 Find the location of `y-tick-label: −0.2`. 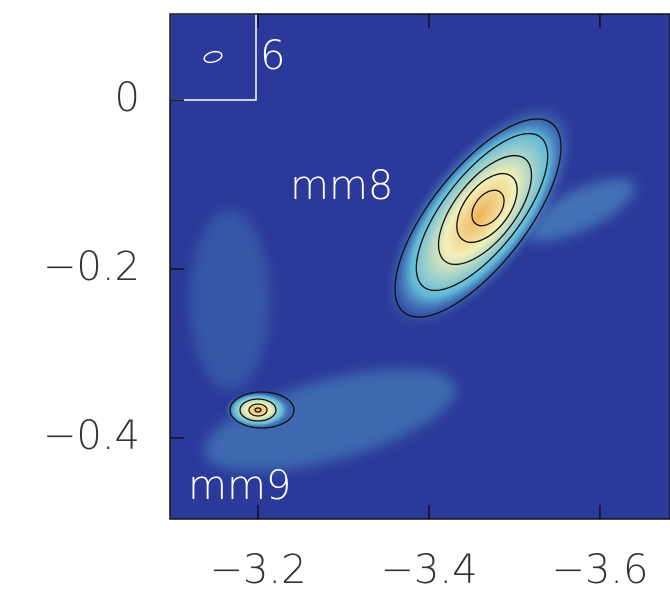

y-tick-label: −0.2 is located at coordinates (91, 267).